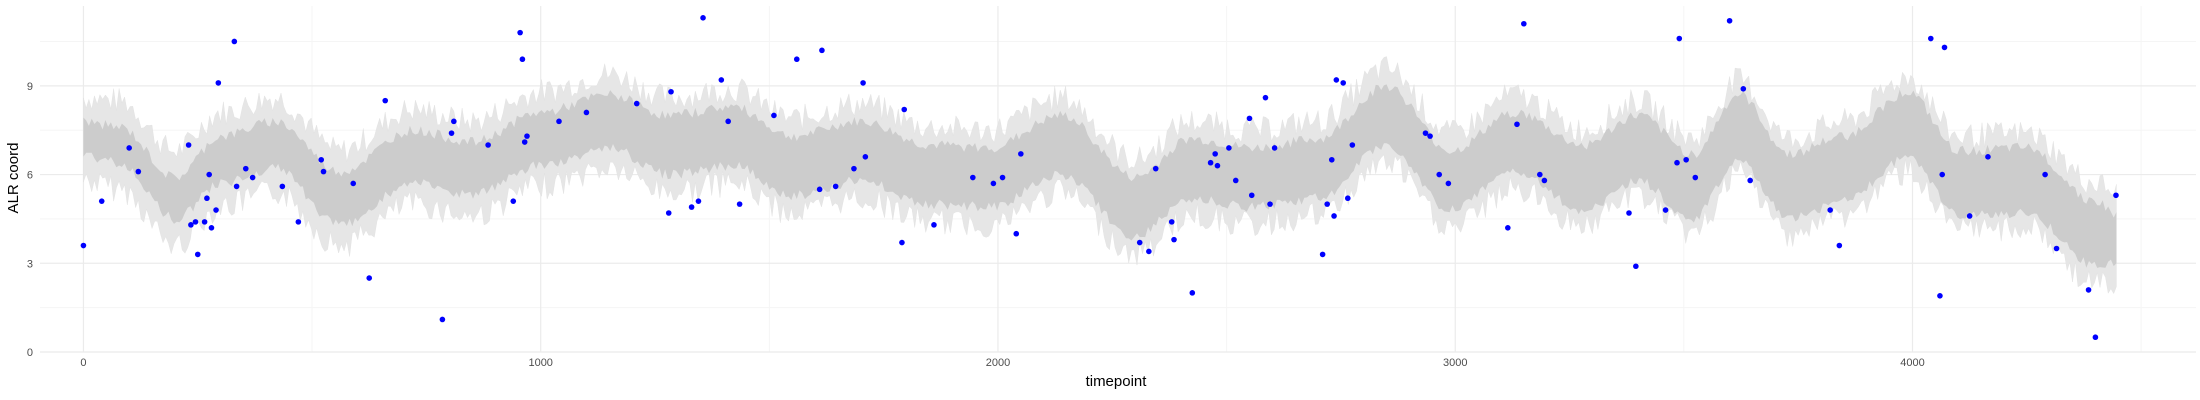 Image resolution: width=2200 pixels, height=400 pixels. I want to click on y-tick-label: 3, so click(30, 264).